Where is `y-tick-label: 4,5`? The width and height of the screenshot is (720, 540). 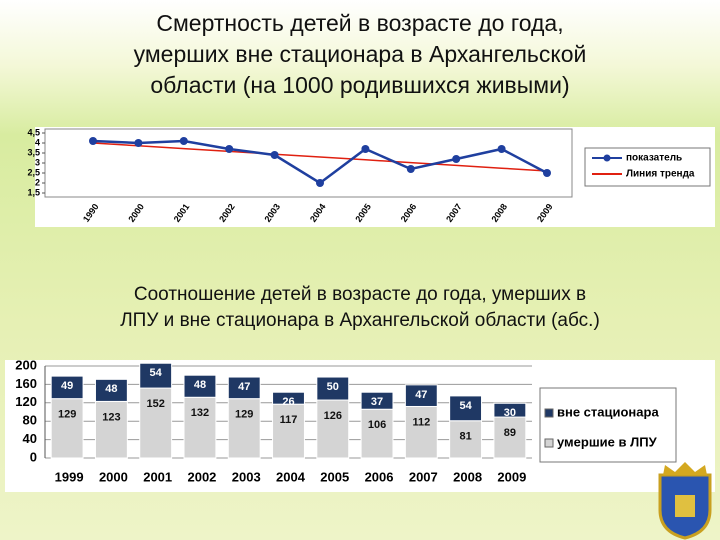 y-tick-label: 4,5 is located at coordinates (33, 132).